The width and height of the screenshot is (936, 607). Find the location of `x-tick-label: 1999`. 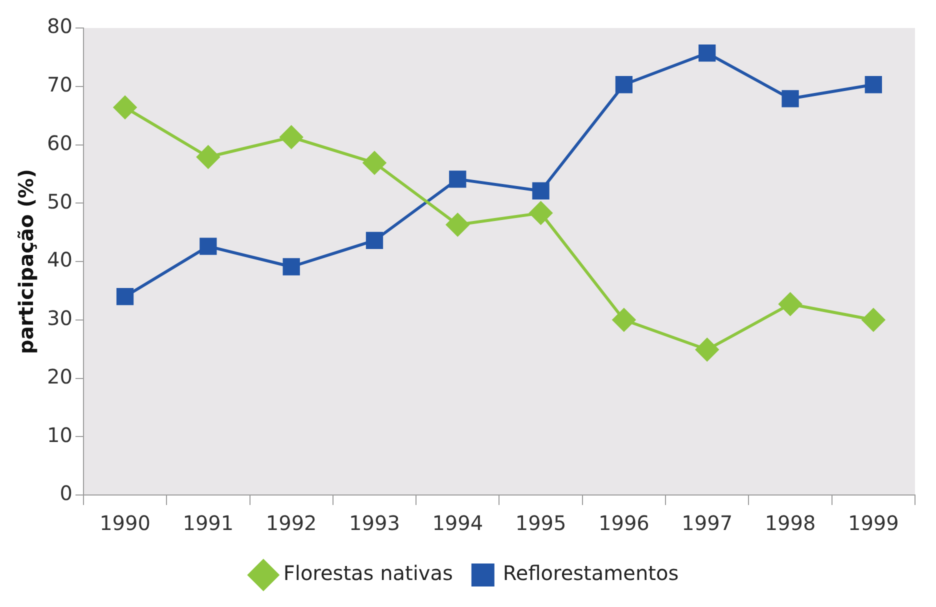

x-tick-label: 1999 is located at coordinates (873, 523).